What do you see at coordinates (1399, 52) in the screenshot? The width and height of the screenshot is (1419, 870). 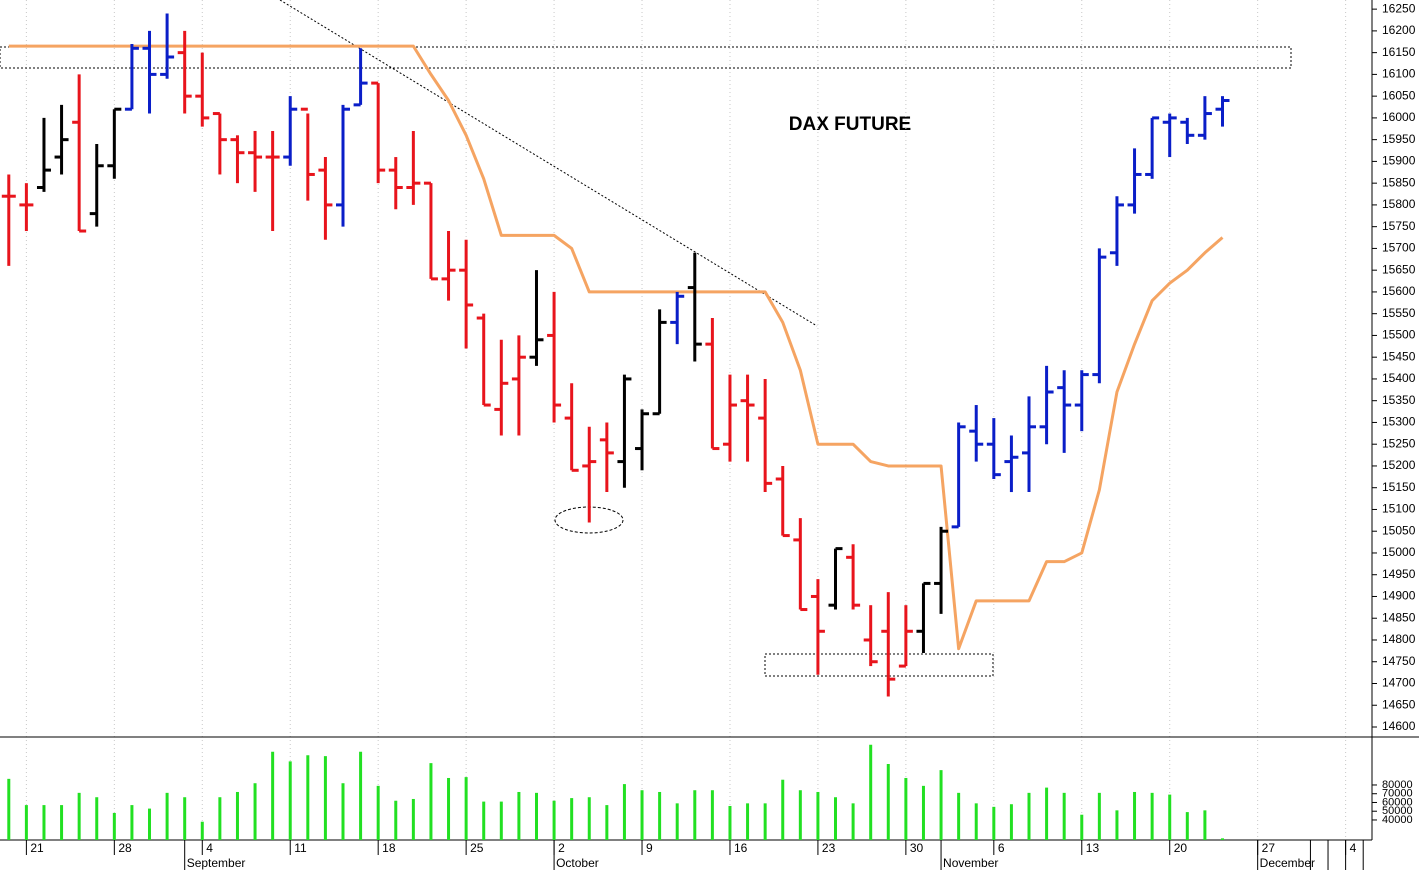 I see `y-tick-label: 16150` at bounding box center [1399, 52].